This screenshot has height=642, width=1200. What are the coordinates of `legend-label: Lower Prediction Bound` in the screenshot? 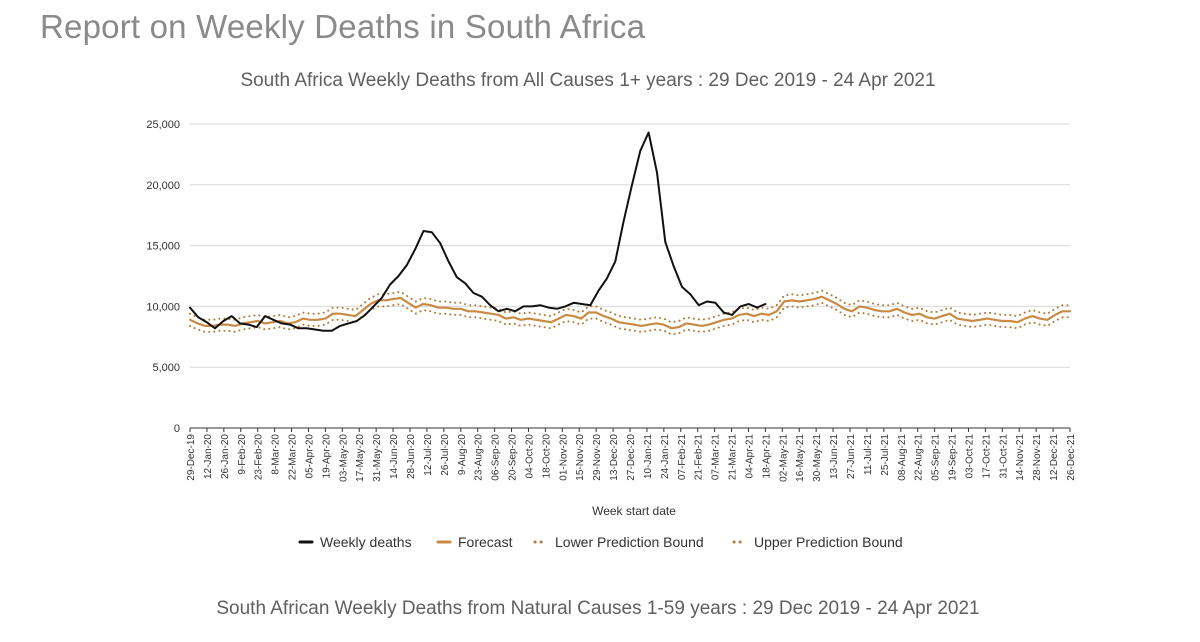 It's located at (629, 542).